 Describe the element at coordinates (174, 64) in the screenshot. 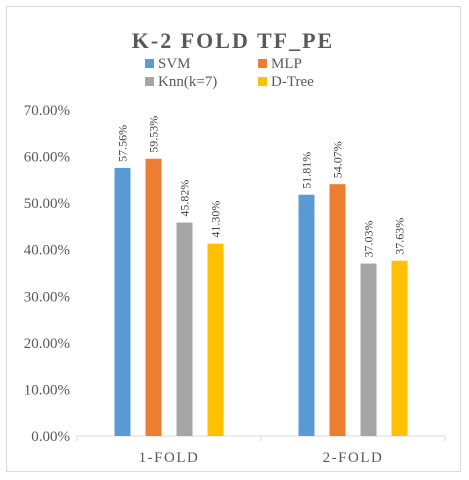

I see `legend-label: SVM` at that location.